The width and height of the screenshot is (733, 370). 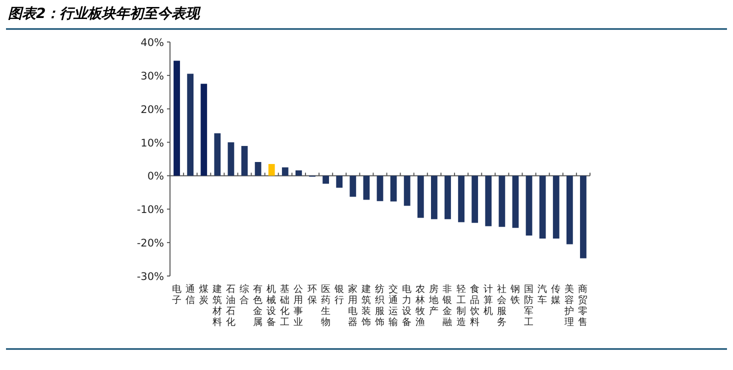 What do you see at coordinates (338, 295) in the screenshot?
I see `x-tick-label: 银行` at bounding box center [338, 295].